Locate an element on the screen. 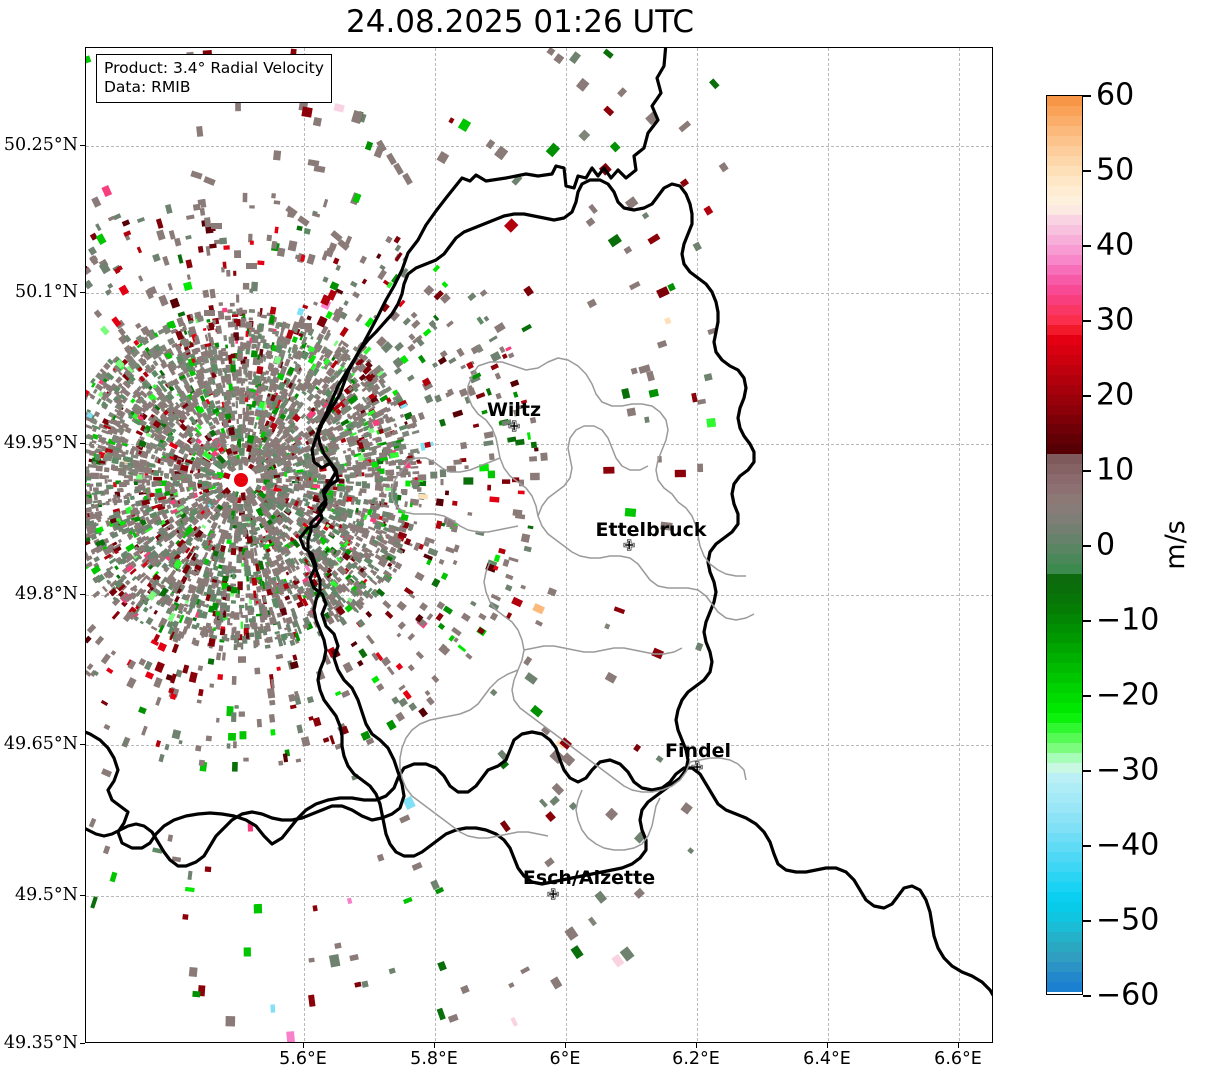 The image size is (1207, 1081). page-title: 24.08.2025 01:26 UTC is located at coordinates (520, 22).